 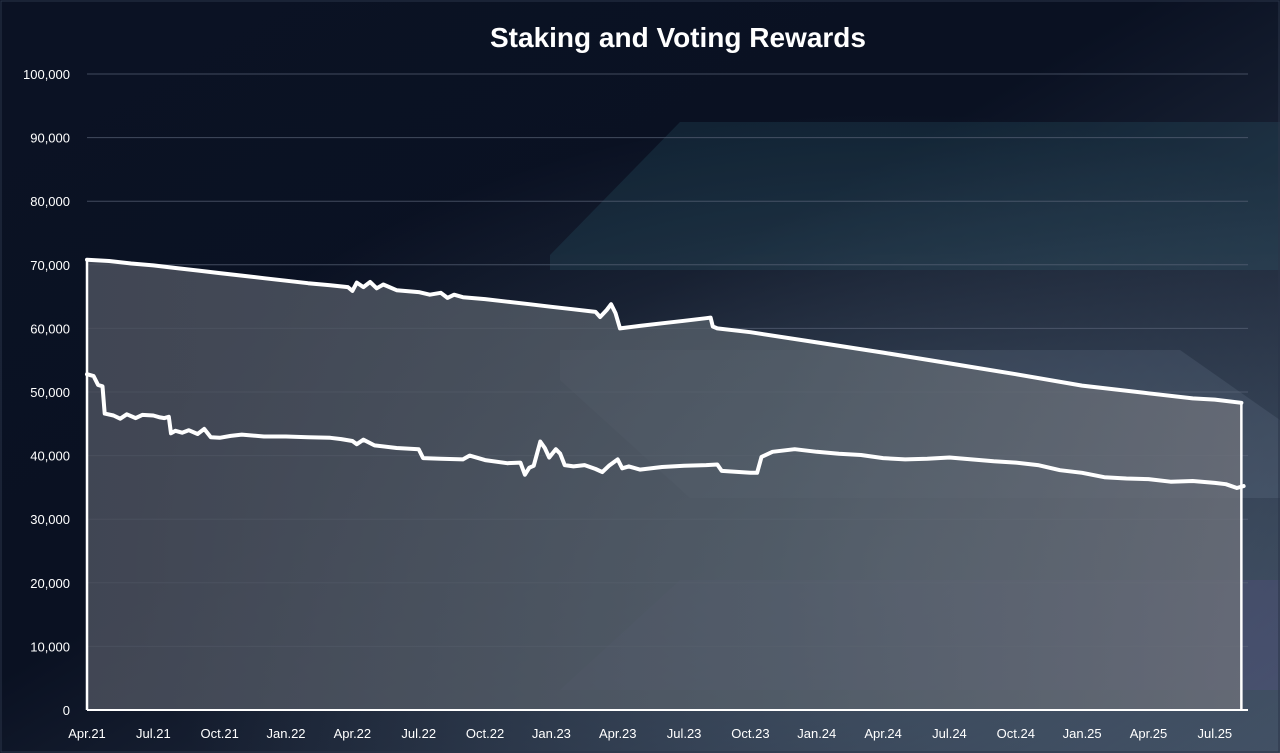 What do you see at coordinates (50, 583) in the screenshot?
I see `y-tick-label: 20,000` at bounding box center [50, 583].